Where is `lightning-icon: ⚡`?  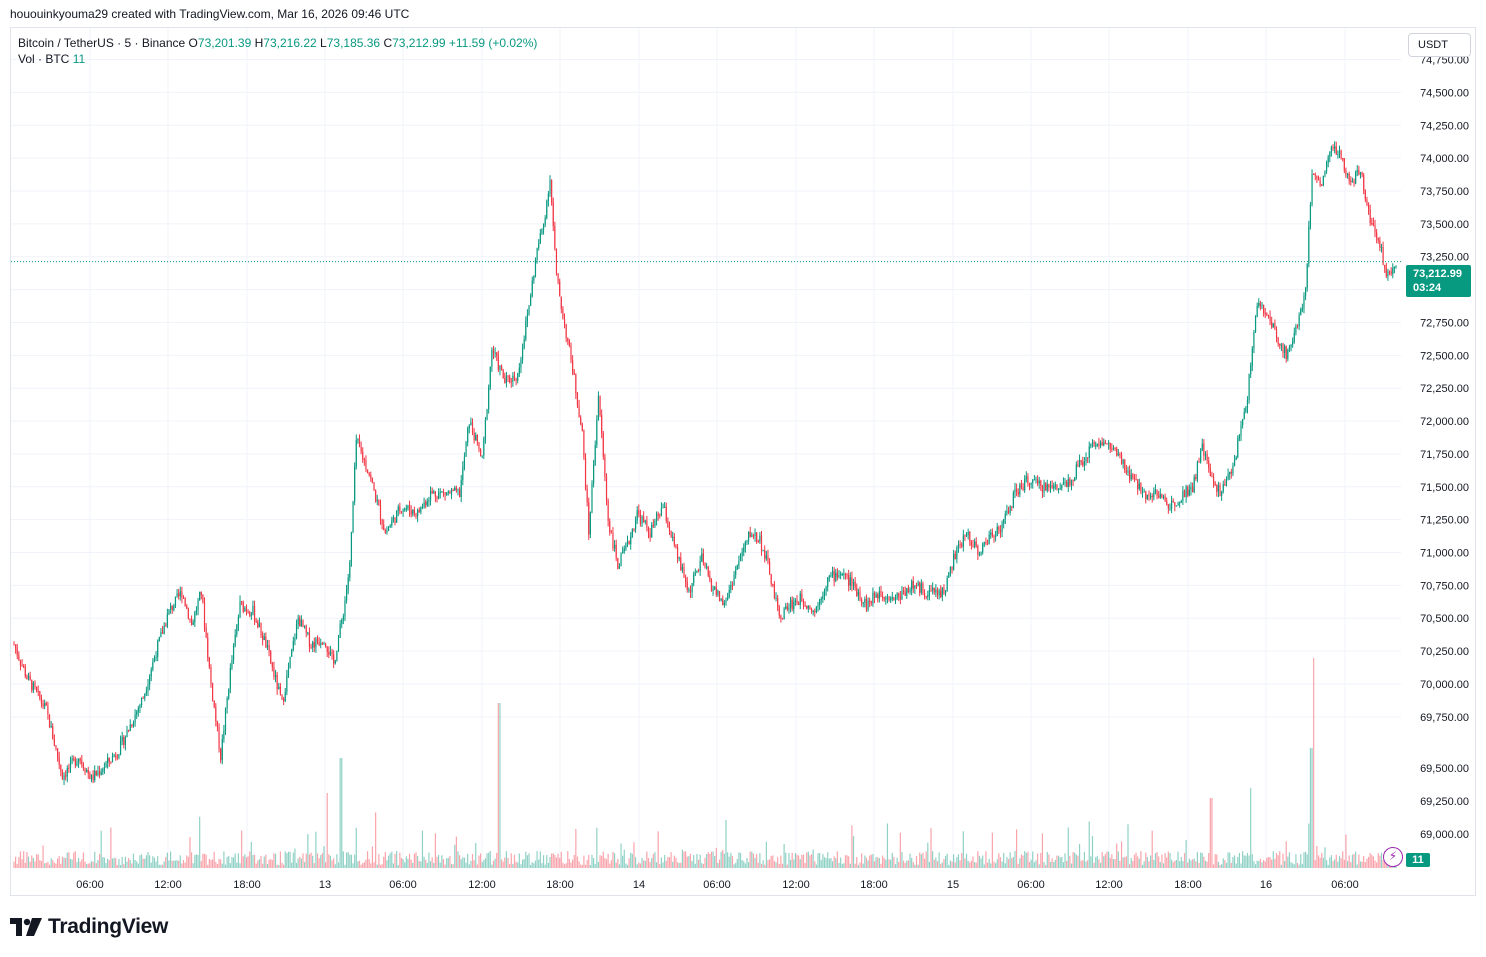
lightning-icon: ⚡ is located at coordinates (1393, 857).